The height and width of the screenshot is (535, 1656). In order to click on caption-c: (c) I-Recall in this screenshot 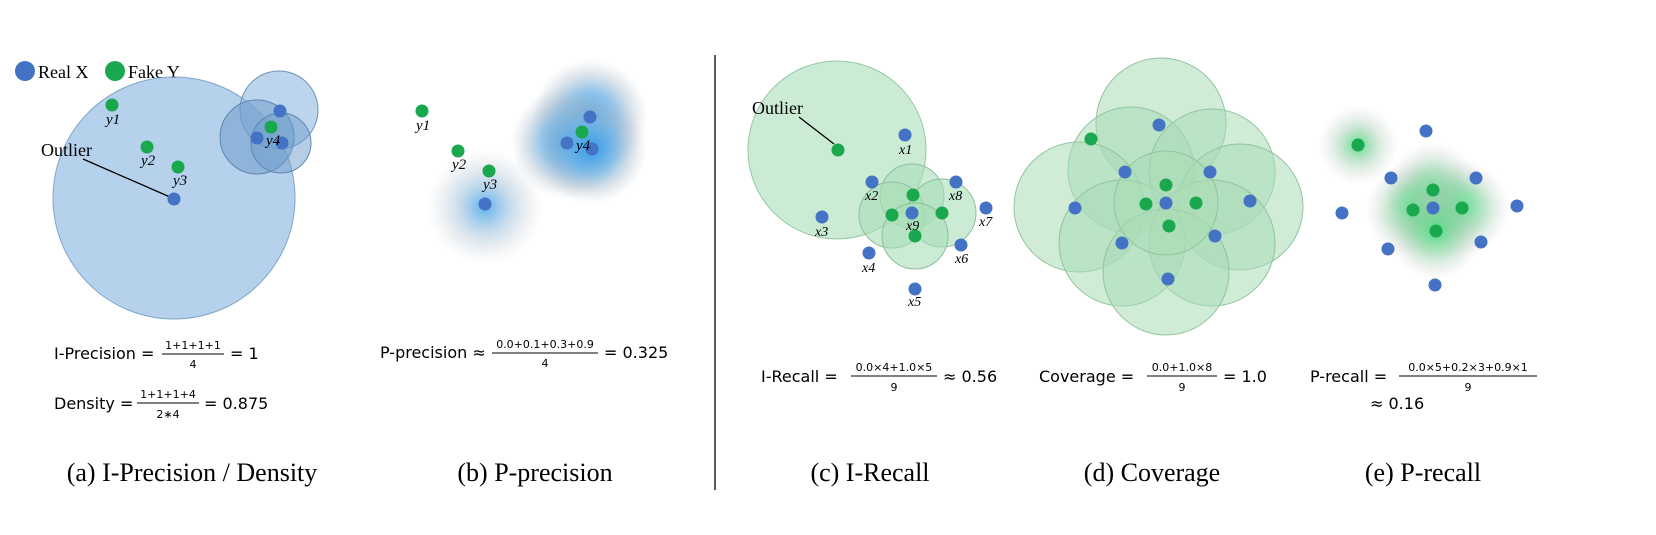, I will do `click(869, 472)`.